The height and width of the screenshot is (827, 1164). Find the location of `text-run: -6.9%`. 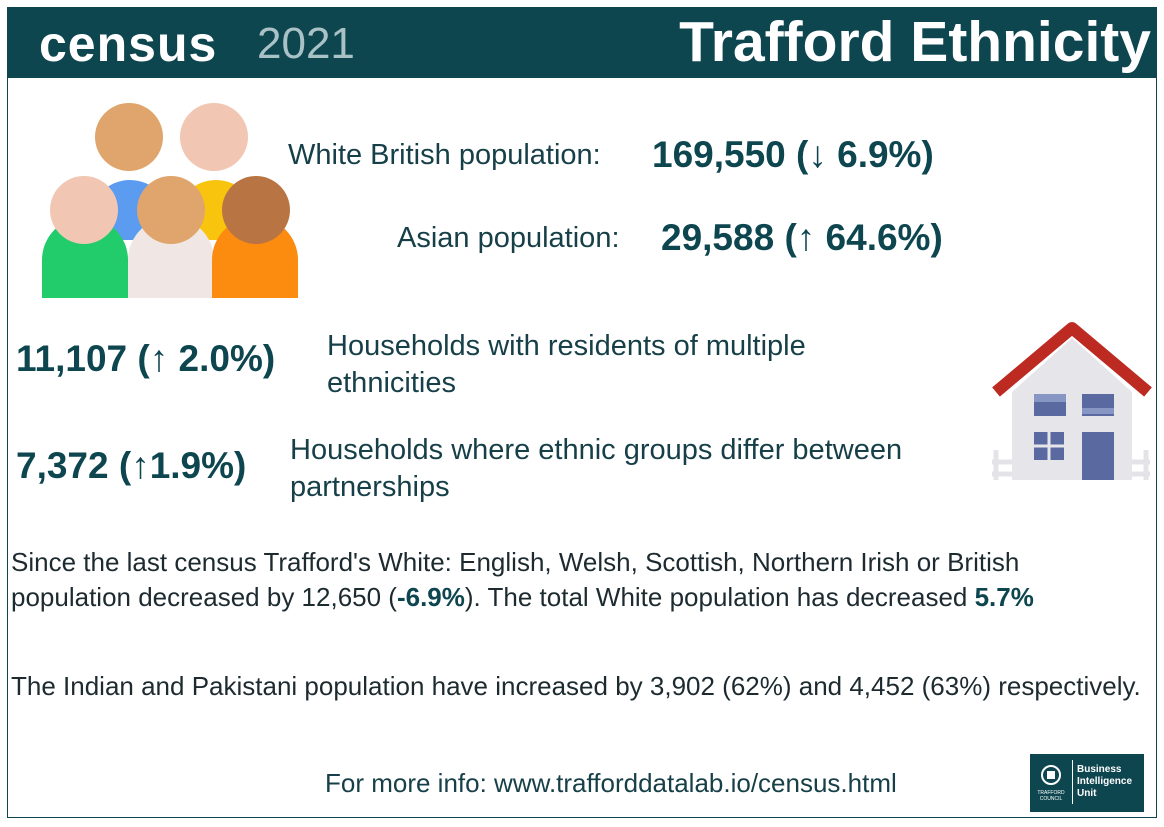

text-run: -6.9% is located at coordinates (430, 597).